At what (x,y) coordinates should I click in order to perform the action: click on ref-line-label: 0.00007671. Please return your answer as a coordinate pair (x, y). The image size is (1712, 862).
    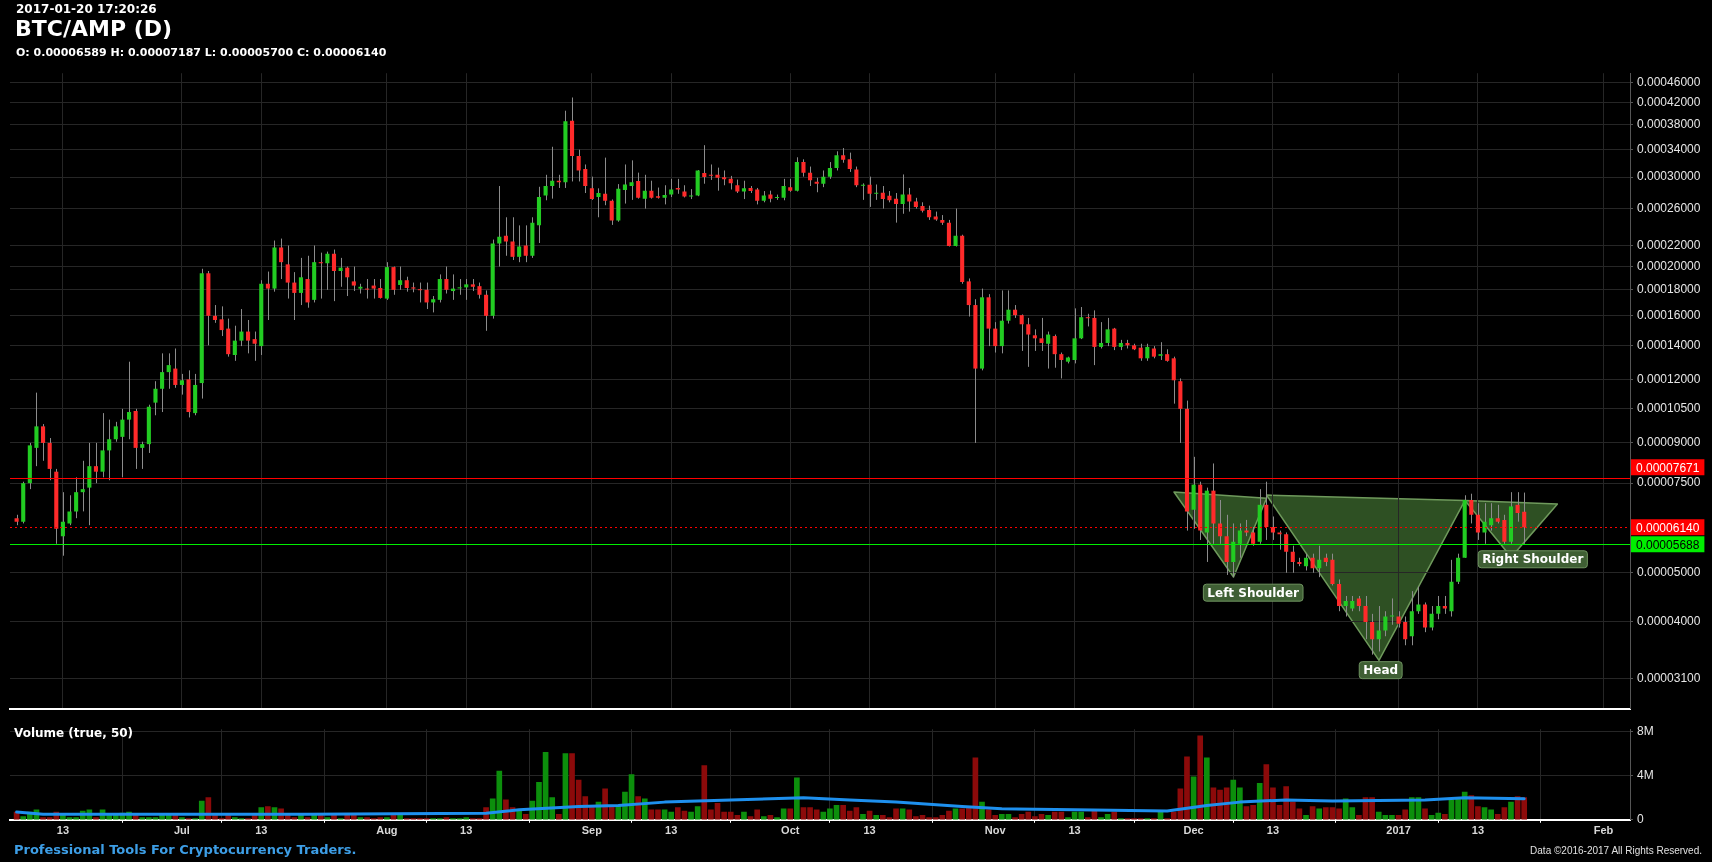
    Looking at the image, I should click on (1668, 467).